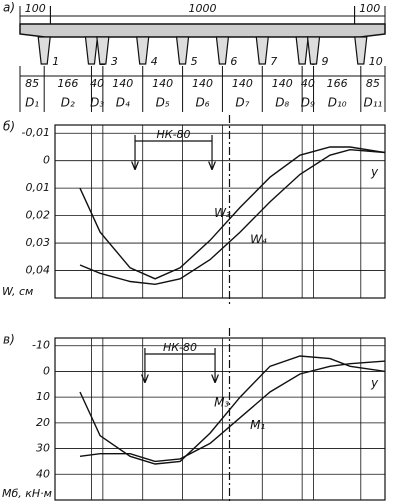 This screenshot has height=504, width=400. I want to click on cell-label: D₇, so click(242, 103).